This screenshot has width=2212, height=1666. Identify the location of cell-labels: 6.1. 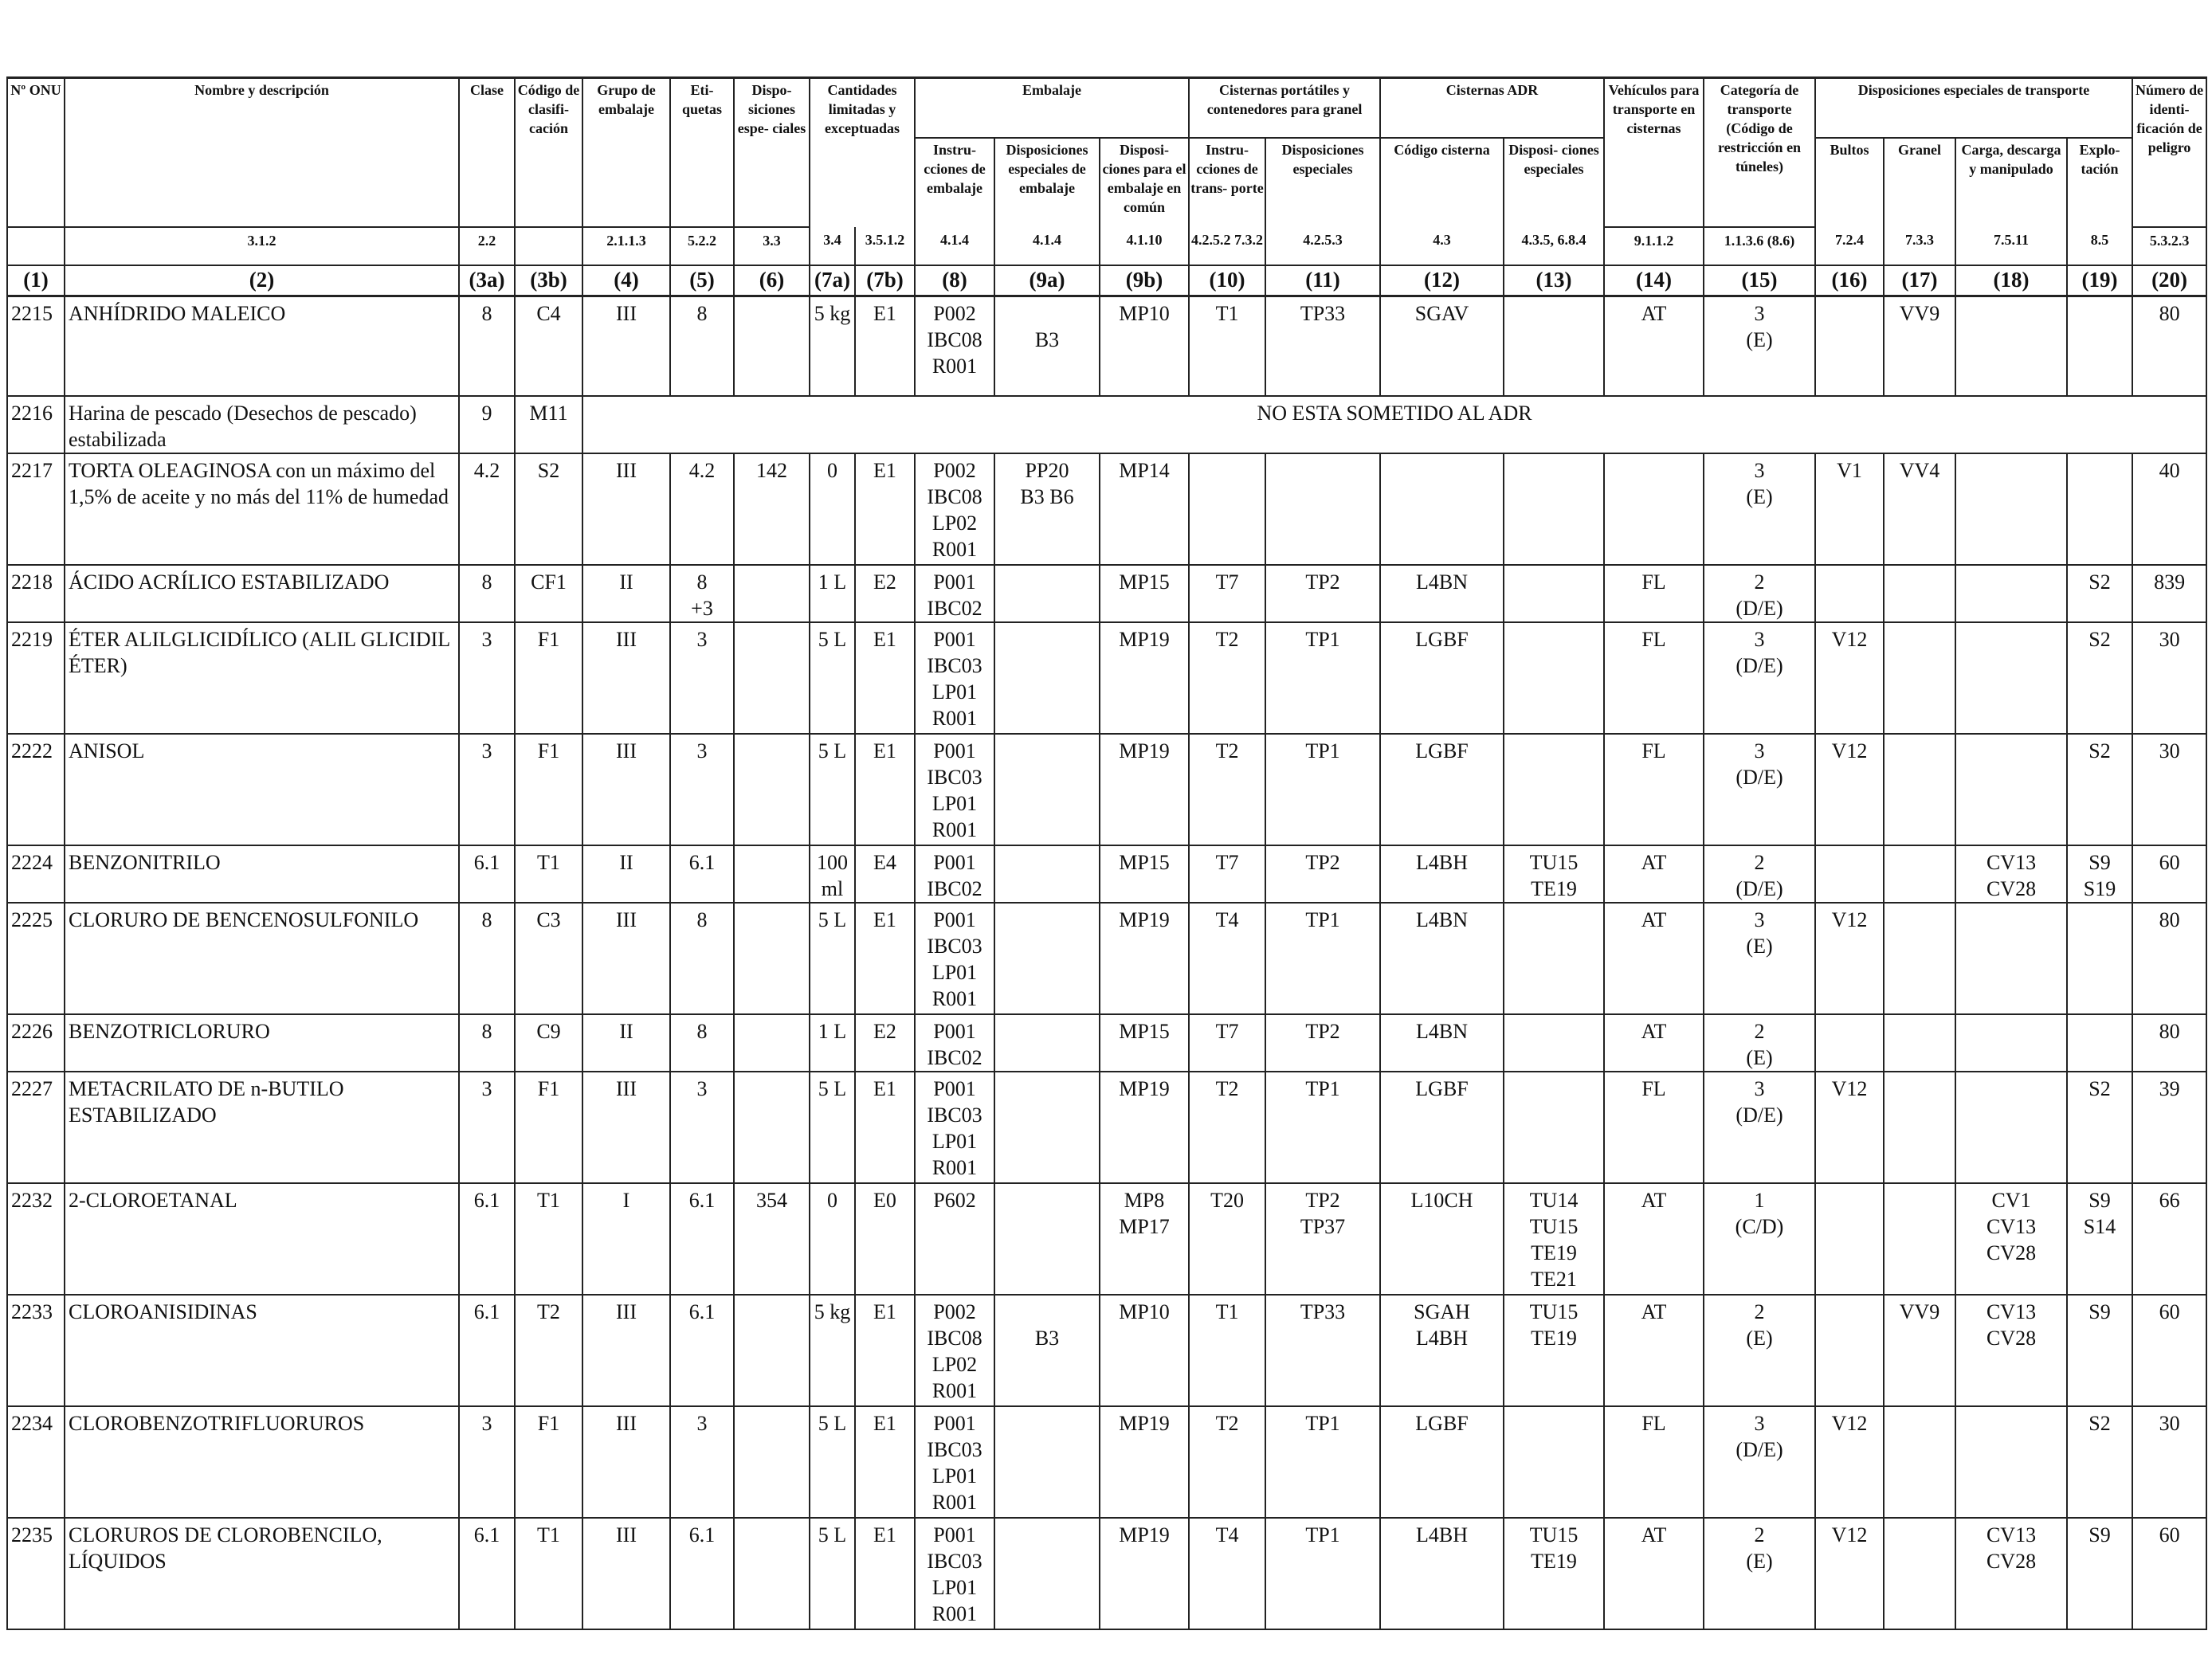
(702, 874).